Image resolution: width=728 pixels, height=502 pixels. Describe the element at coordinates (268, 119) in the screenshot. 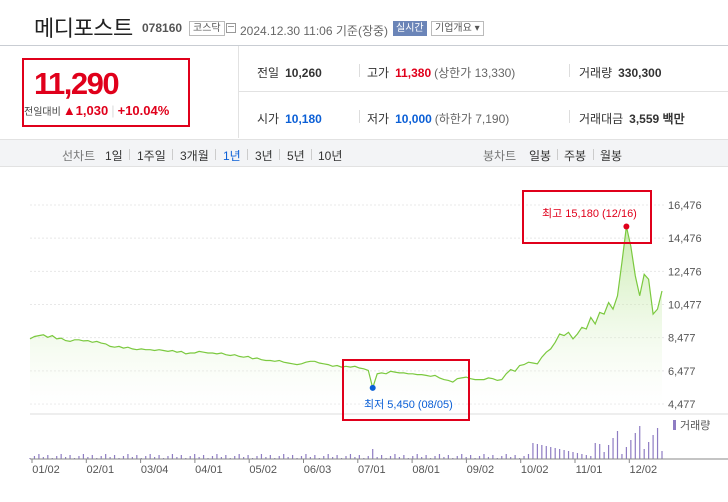

I see `open-label: 시가` at that location.